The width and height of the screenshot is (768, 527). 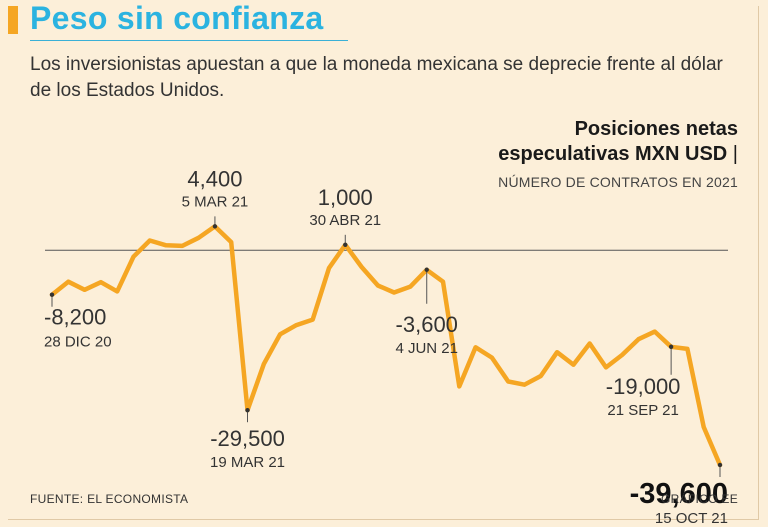 I want to click on chart-title-line1: Posiciones netas, so click(x=656, y=129).